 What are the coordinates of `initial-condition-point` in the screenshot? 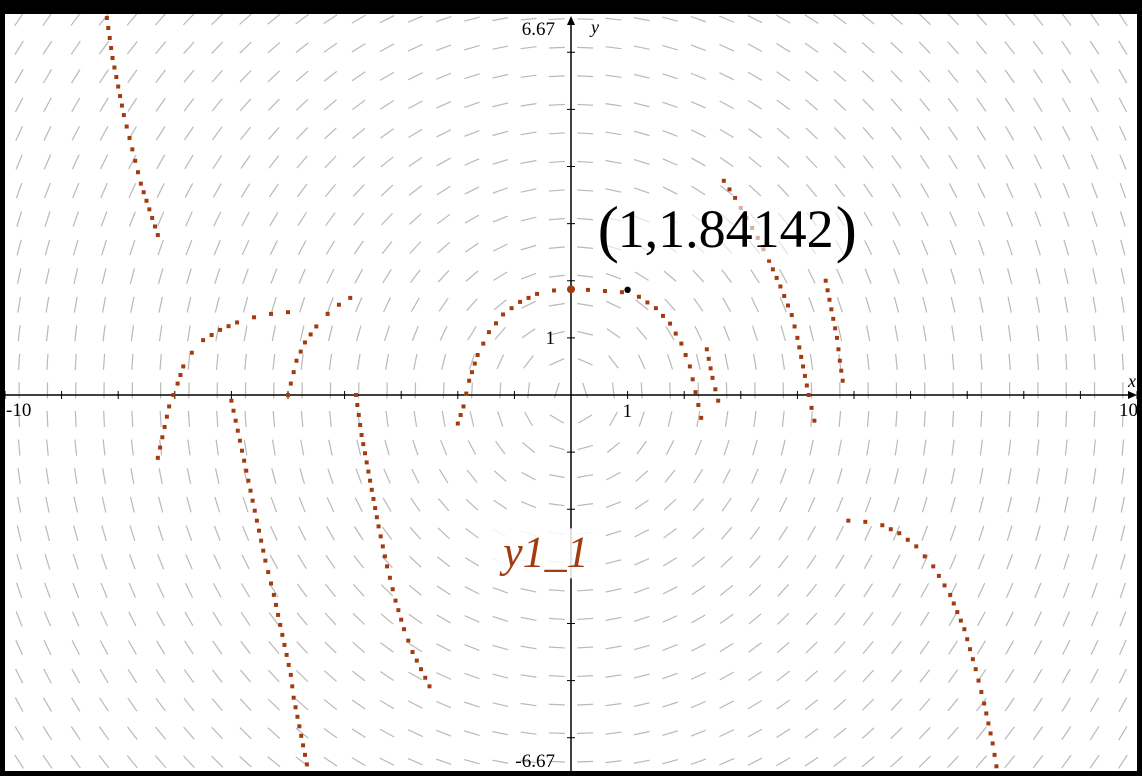 It's located at (571, 289).